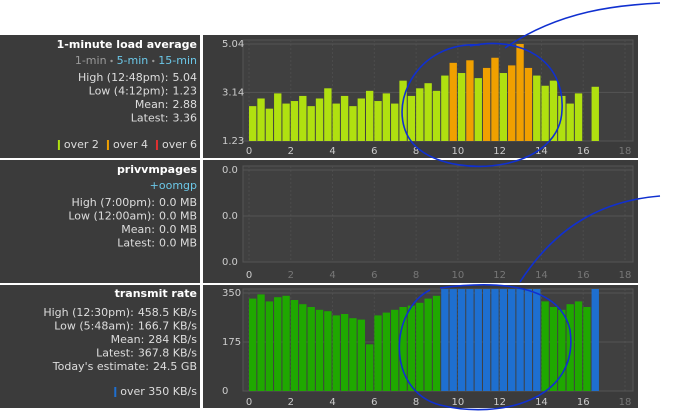  I want to click on annotation-circle, so click(485, 347).